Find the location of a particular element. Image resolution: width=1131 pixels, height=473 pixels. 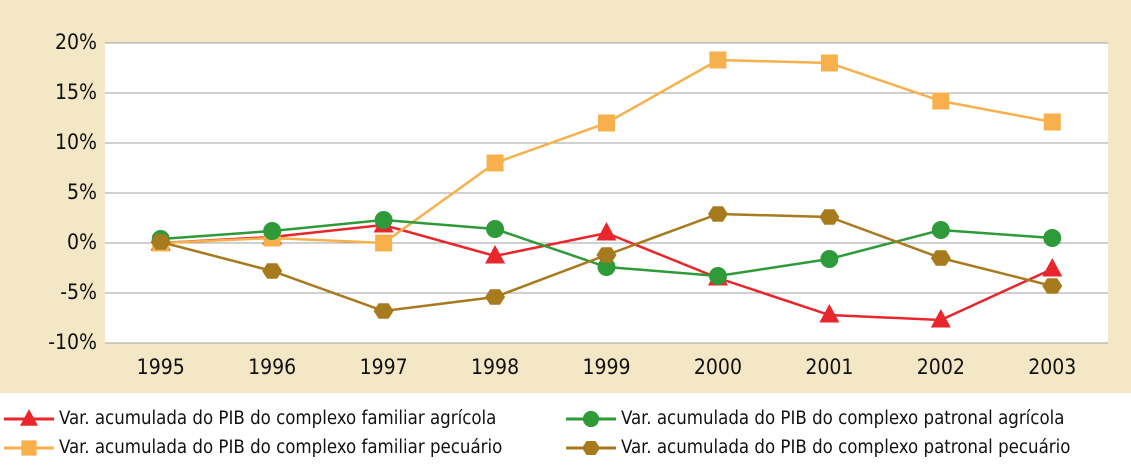

y-tick-label: 0% is located at coordinates (82, 242).